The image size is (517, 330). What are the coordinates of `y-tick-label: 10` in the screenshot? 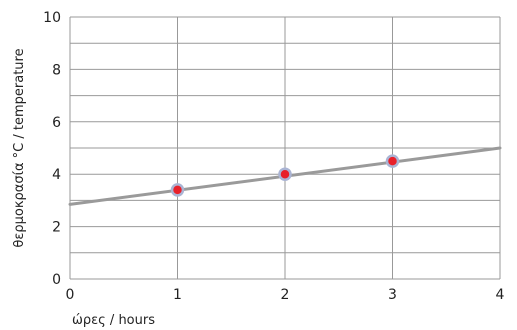 It's located at (52, 18).